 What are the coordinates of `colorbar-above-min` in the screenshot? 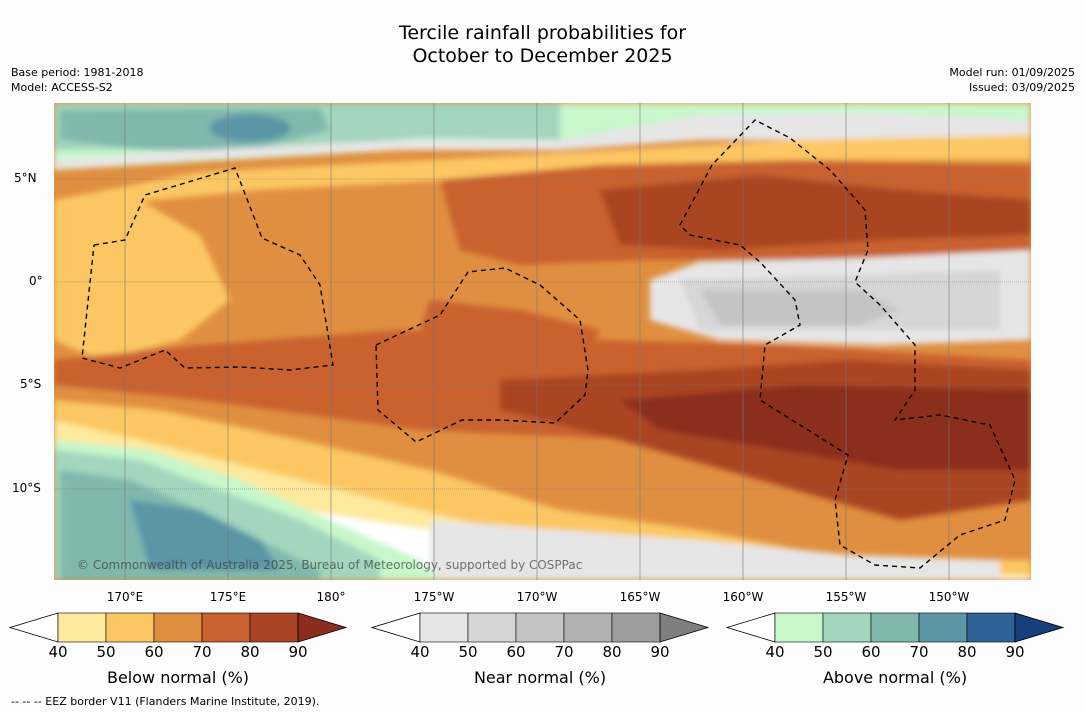 It's located at (750, 627).